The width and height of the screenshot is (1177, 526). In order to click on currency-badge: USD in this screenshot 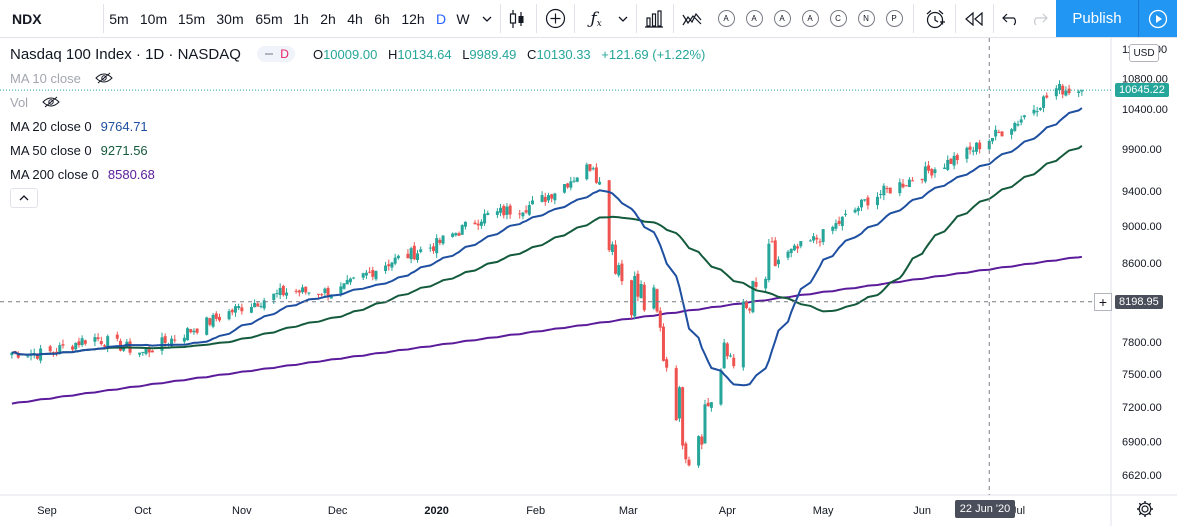, I will do `click(1144, 53)`.